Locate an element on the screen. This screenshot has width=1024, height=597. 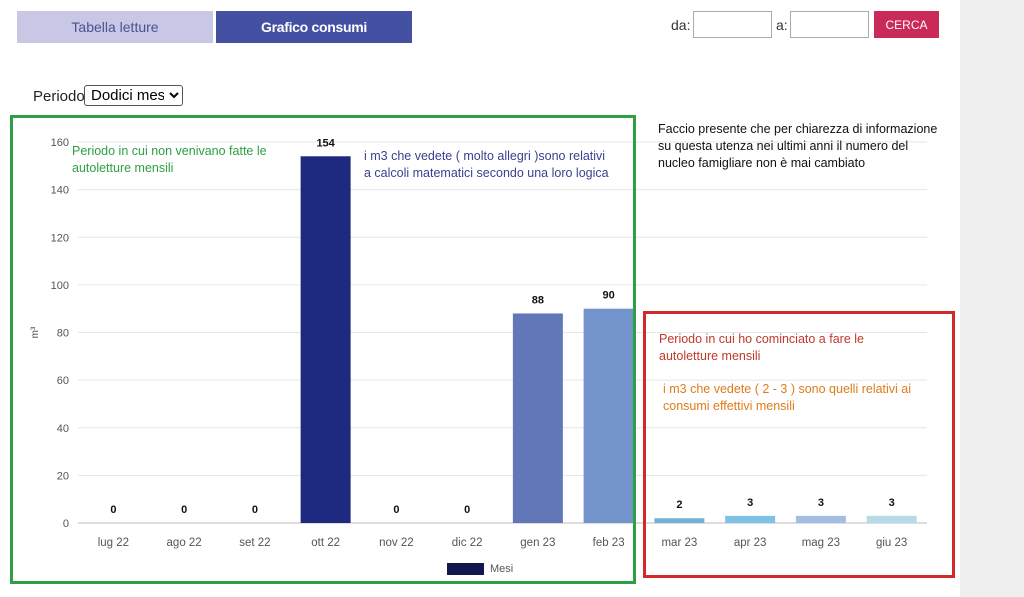
bar-value-label: 2 is located at coordinates (679, 505).